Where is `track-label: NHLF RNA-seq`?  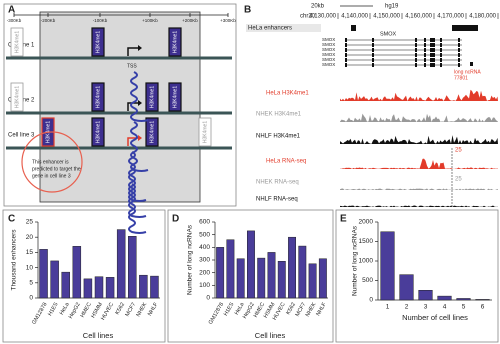
track-label: NHLF RNA-seq is located at coordinates (277, 200).